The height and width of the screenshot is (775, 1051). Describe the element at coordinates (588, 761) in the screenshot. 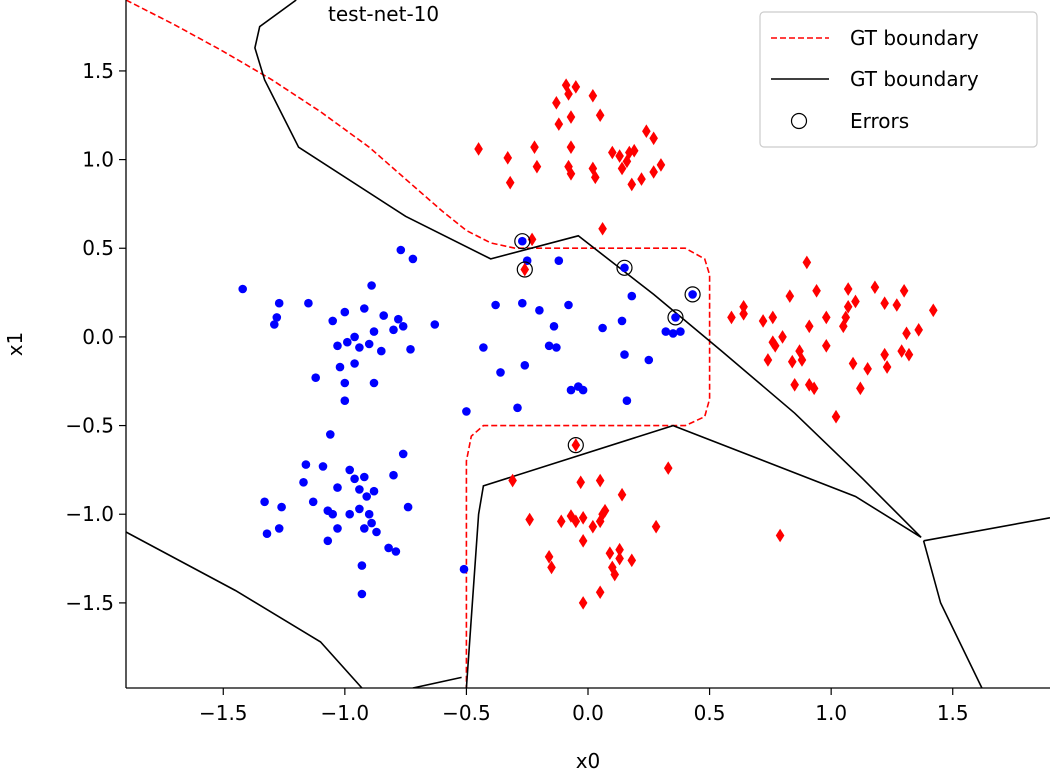

I see `x-axis-label: x0` at that location.